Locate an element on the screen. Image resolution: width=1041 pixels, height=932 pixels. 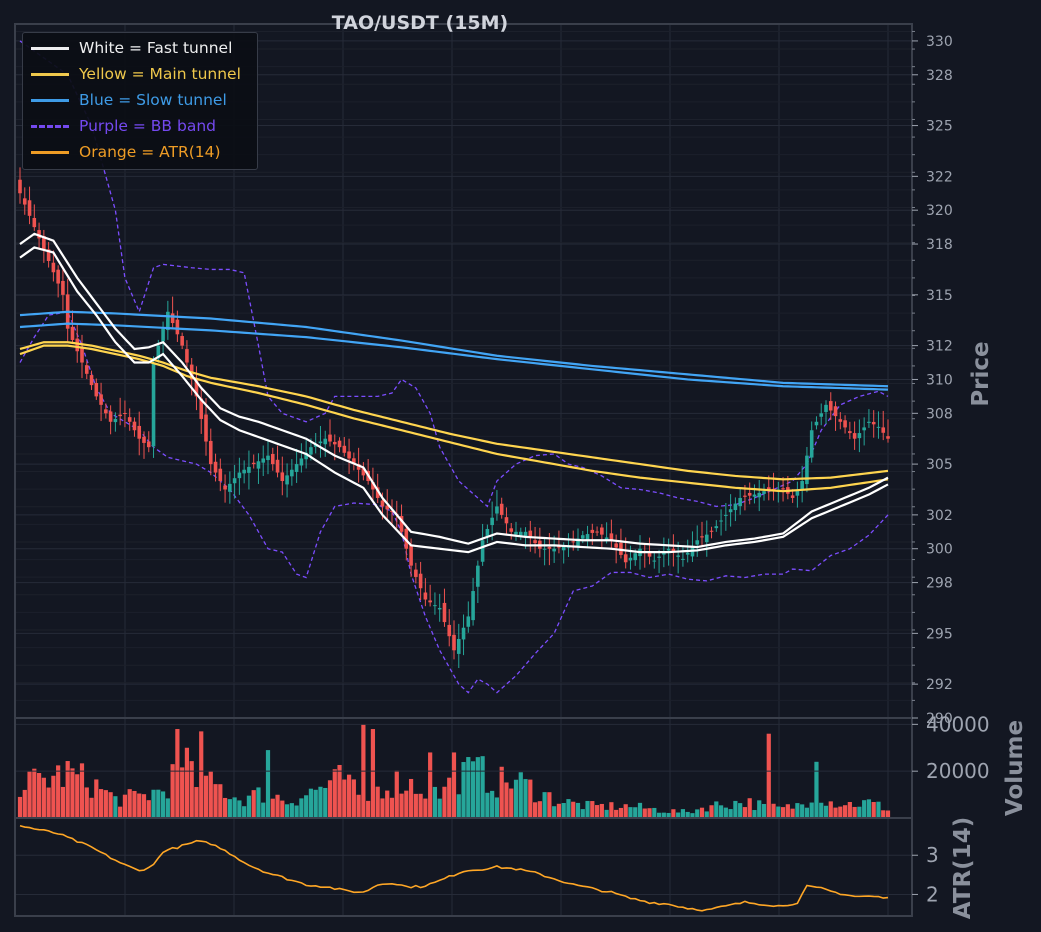
volume-bars is located at coordinates (463, 770).